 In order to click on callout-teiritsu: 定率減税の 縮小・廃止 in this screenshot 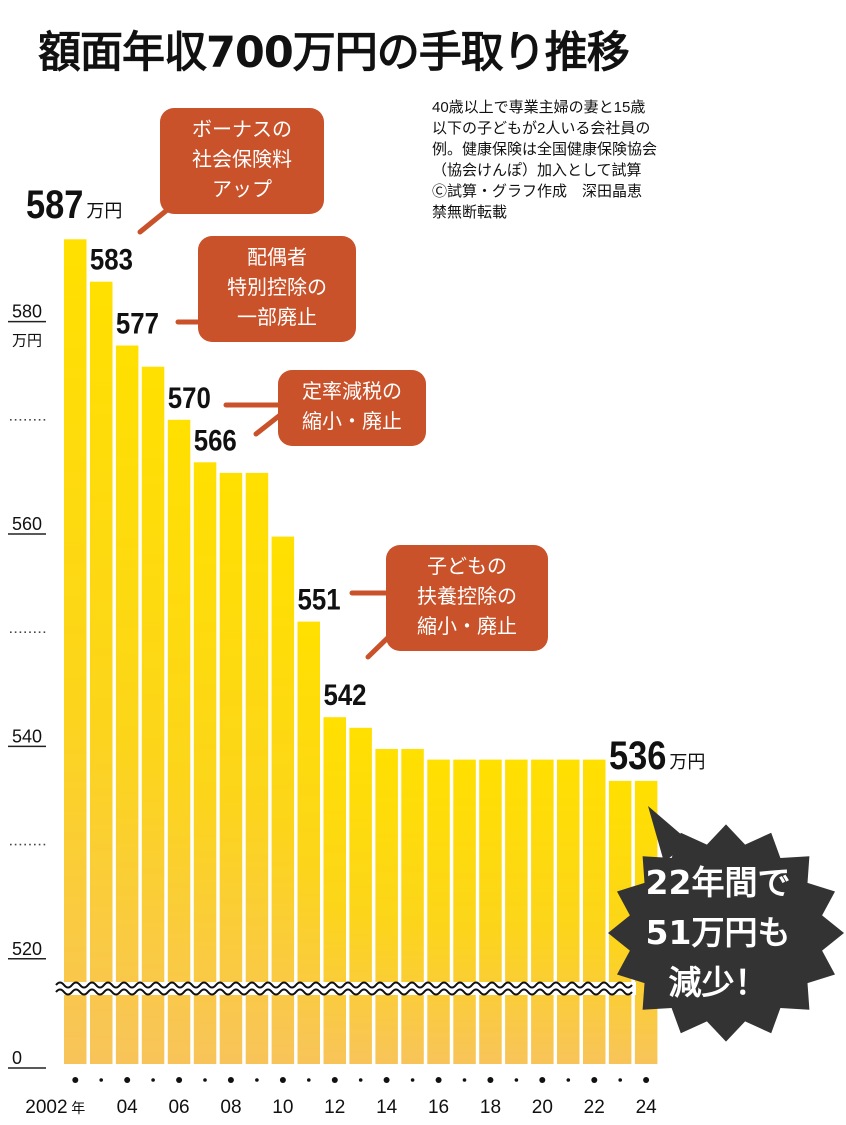, I will do `click(352, 408)`.